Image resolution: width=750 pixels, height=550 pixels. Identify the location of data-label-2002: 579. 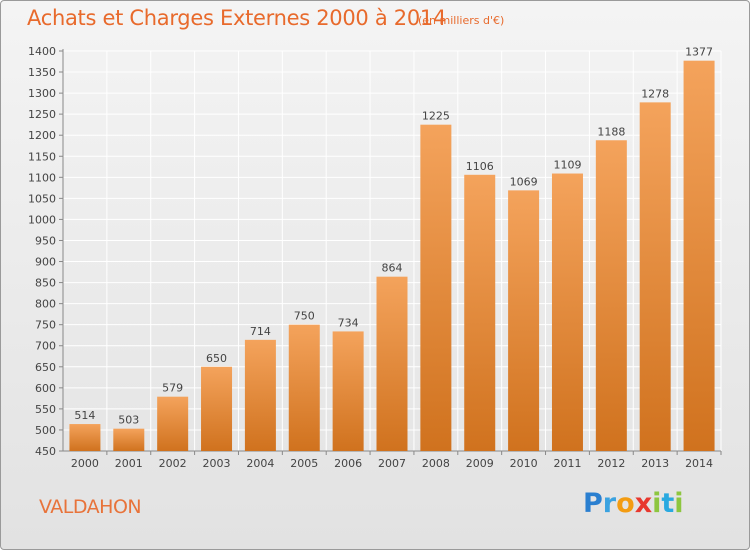
(172, 388).